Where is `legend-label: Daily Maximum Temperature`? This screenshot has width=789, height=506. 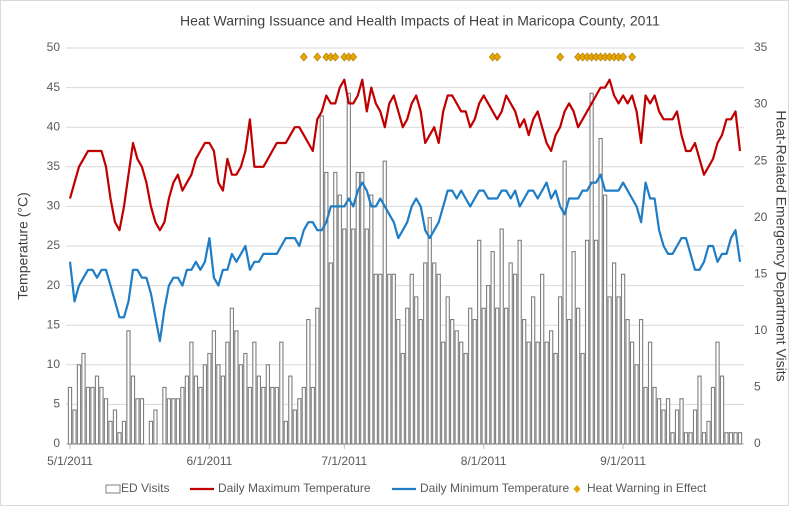
legend-label: Daily Maximum Temperature is located at coordinates (294, 488).